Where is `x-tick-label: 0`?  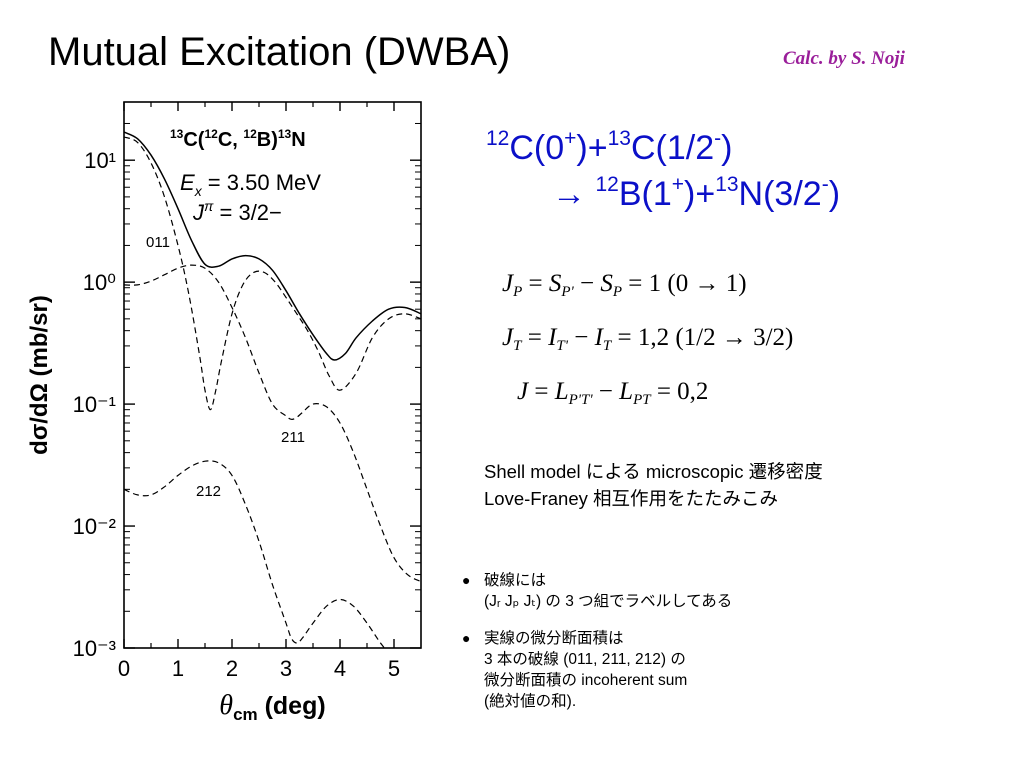 x-tick-label: 0 is located at coordinates (124, 668).